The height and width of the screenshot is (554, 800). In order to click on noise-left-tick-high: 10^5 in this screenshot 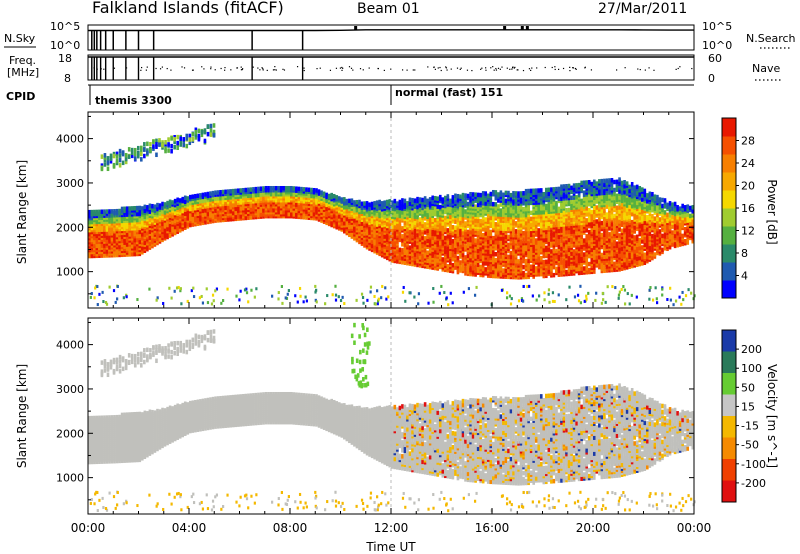, I will do `click(65, 26)`.